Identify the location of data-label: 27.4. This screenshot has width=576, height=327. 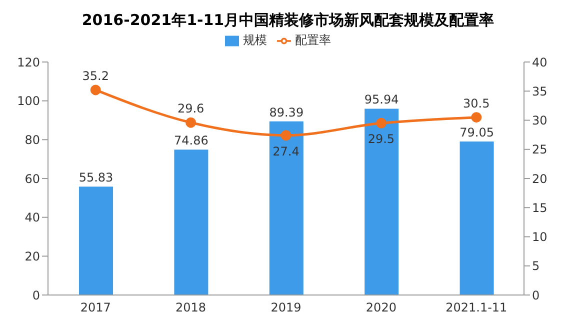
(286, 151).